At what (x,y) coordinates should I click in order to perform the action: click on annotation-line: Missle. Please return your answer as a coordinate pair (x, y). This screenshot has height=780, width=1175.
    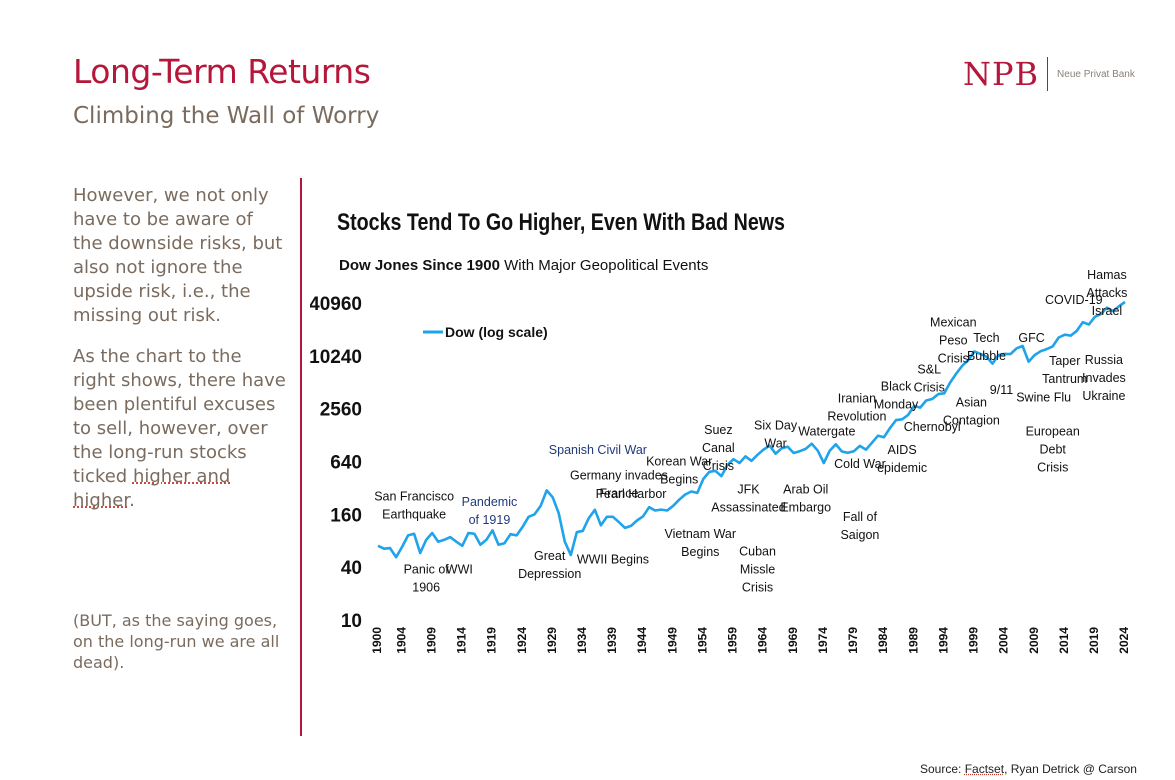
    Looking at the image, I should click on (757, 570).